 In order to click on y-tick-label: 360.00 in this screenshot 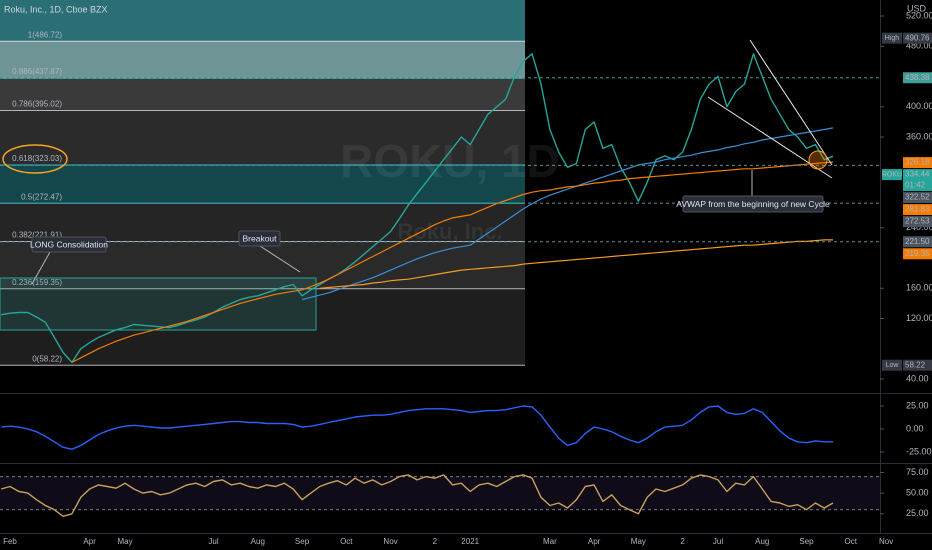, I will do `click(919, 136)`.